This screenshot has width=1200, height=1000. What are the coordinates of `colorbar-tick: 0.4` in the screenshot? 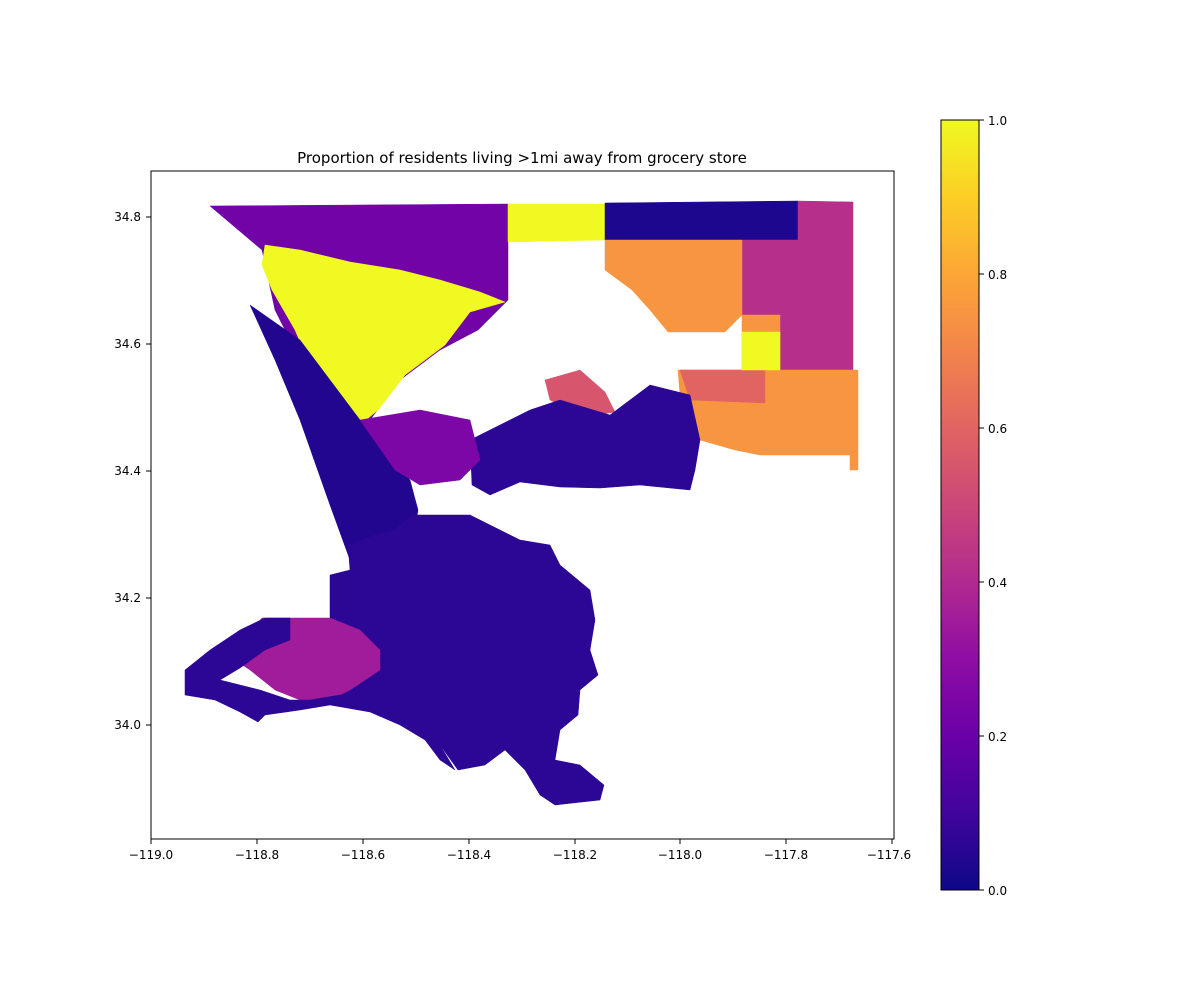 It's located at (993, 583).